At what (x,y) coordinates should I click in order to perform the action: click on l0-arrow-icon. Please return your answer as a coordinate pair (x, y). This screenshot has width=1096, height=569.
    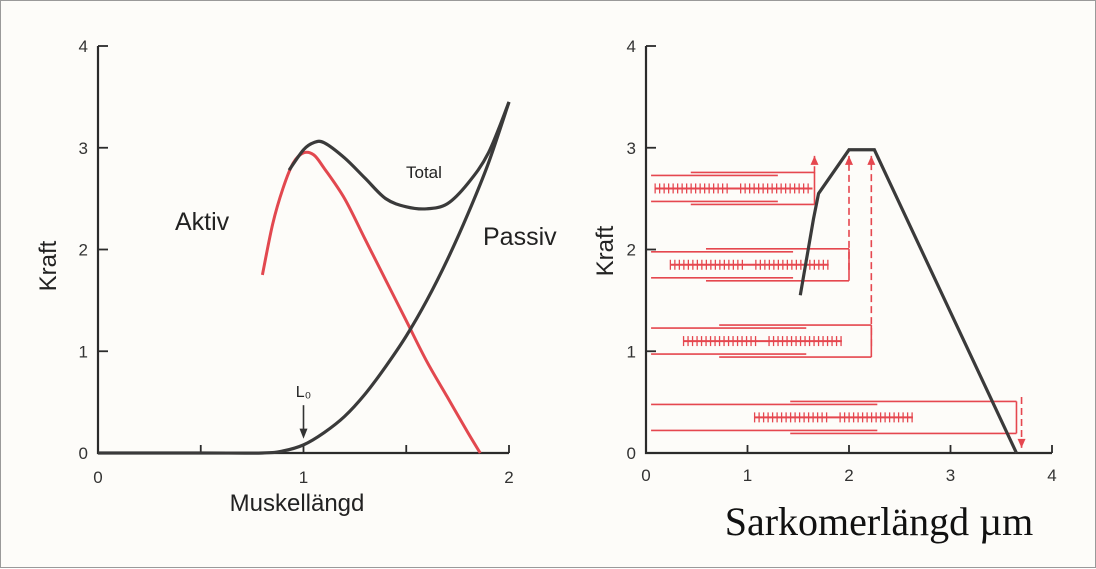
    Looking at the image, I should click on (303, 422).